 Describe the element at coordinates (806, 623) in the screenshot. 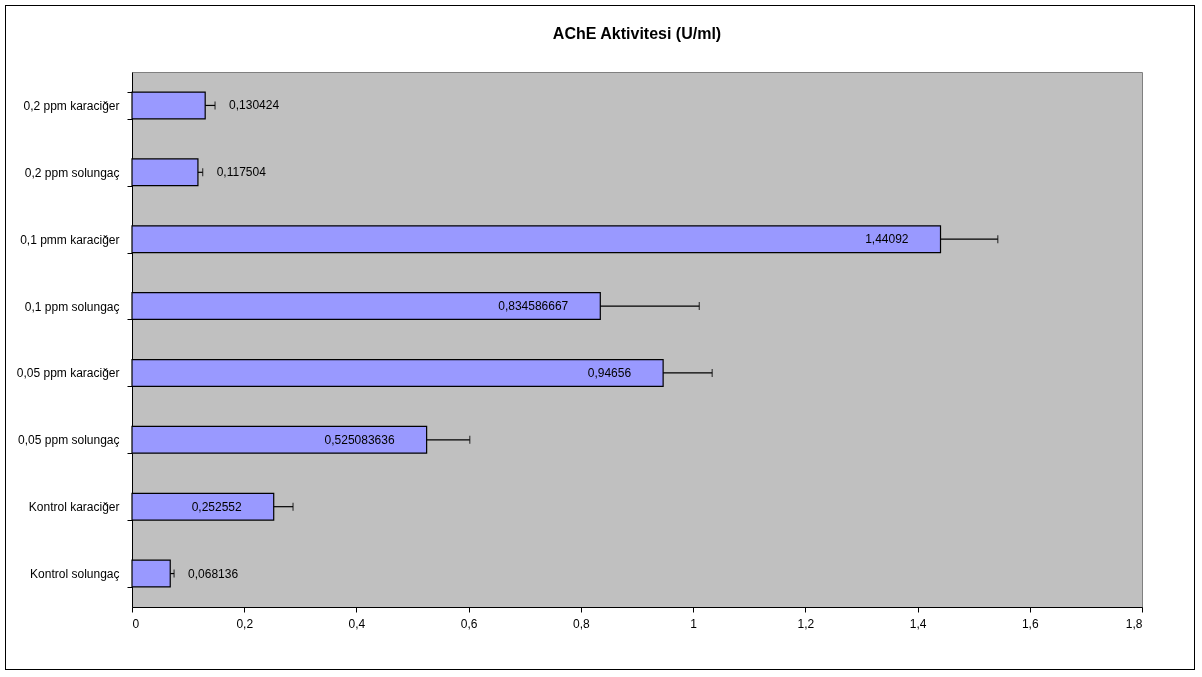

I see `x-tick-label: 1,2` at that location.